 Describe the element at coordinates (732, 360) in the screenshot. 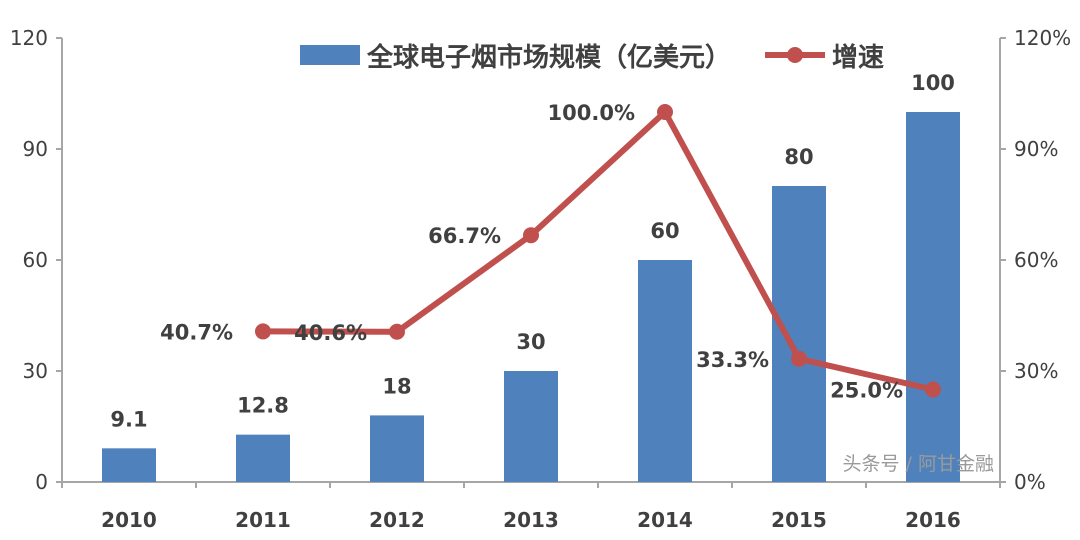

I see `growth-value-label: 33.3%` at that location.